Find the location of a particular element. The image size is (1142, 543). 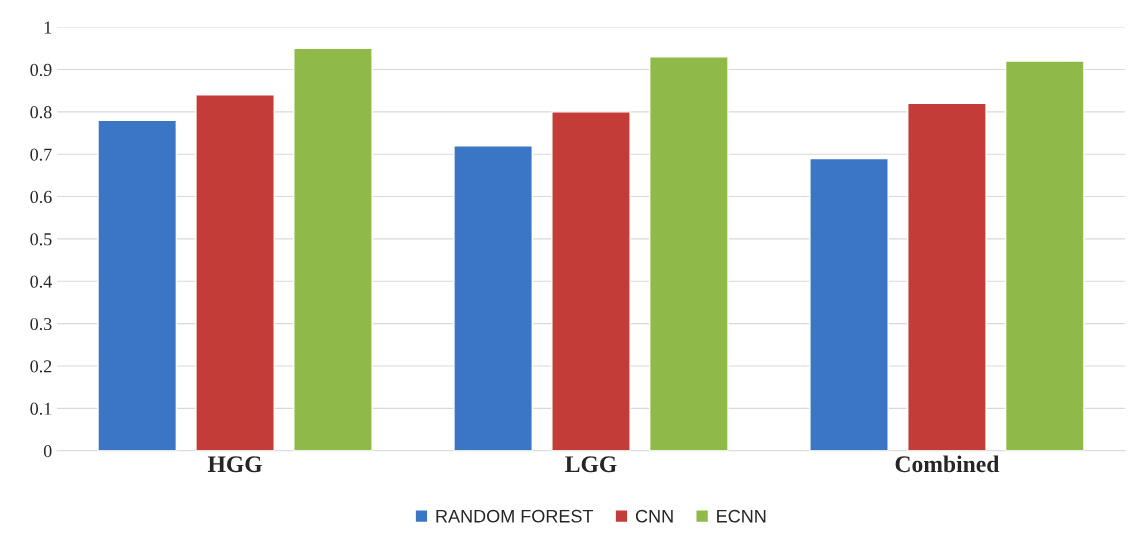

x-tick-label: HGG is located at coordinates (234, 464).